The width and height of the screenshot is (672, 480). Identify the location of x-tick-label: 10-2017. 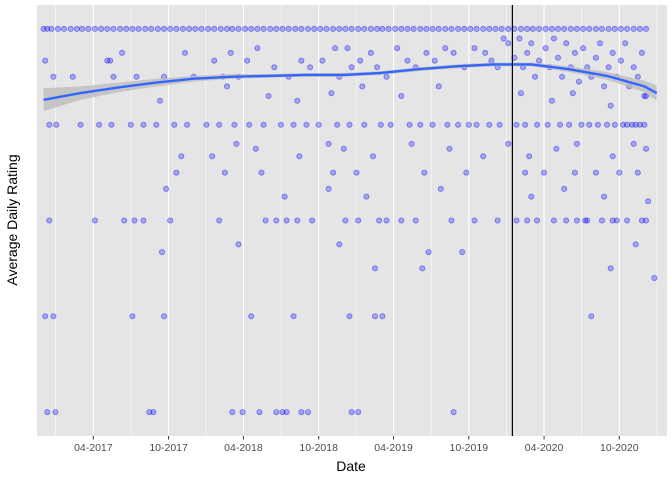
(168, 448).